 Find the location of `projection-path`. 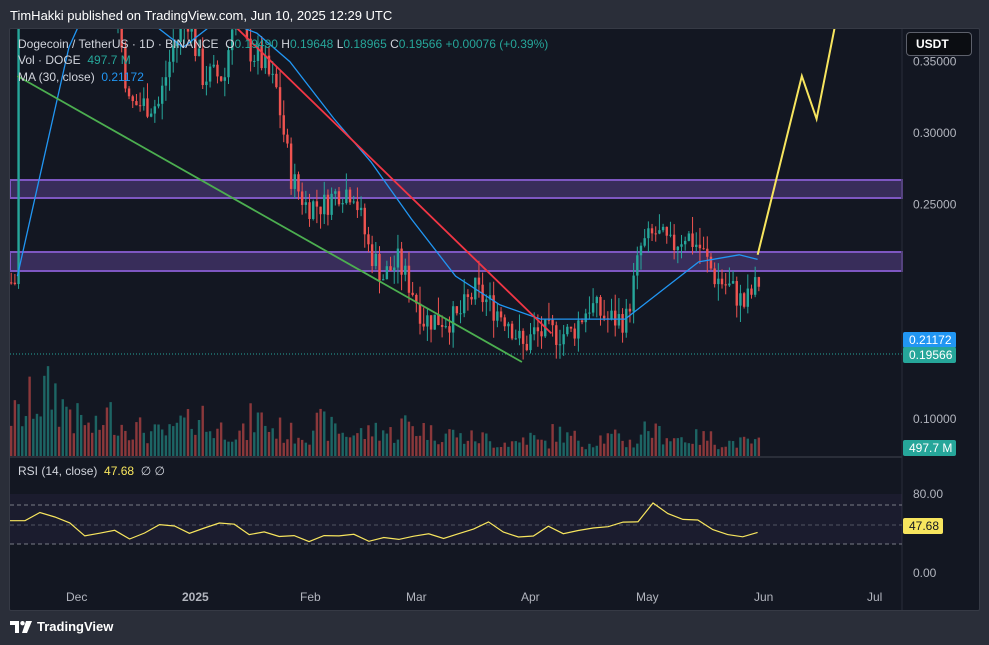

projection-path is located at coordinates (821, 142).